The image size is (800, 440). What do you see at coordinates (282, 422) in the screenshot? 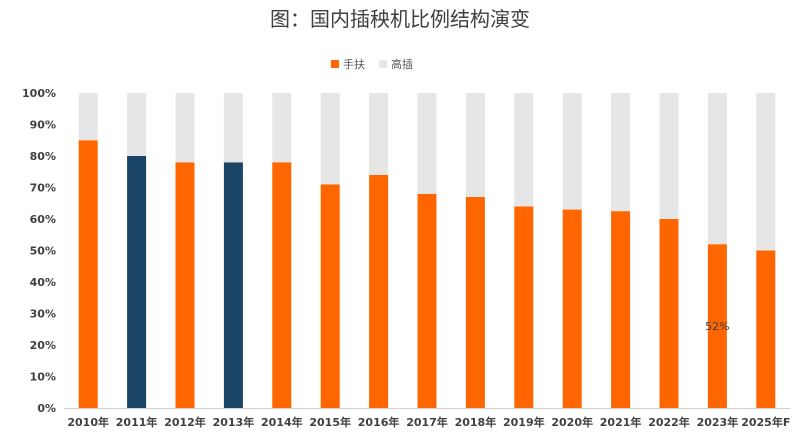
I see `x-tick-label: 2014年` at bounding box center [282, 422].